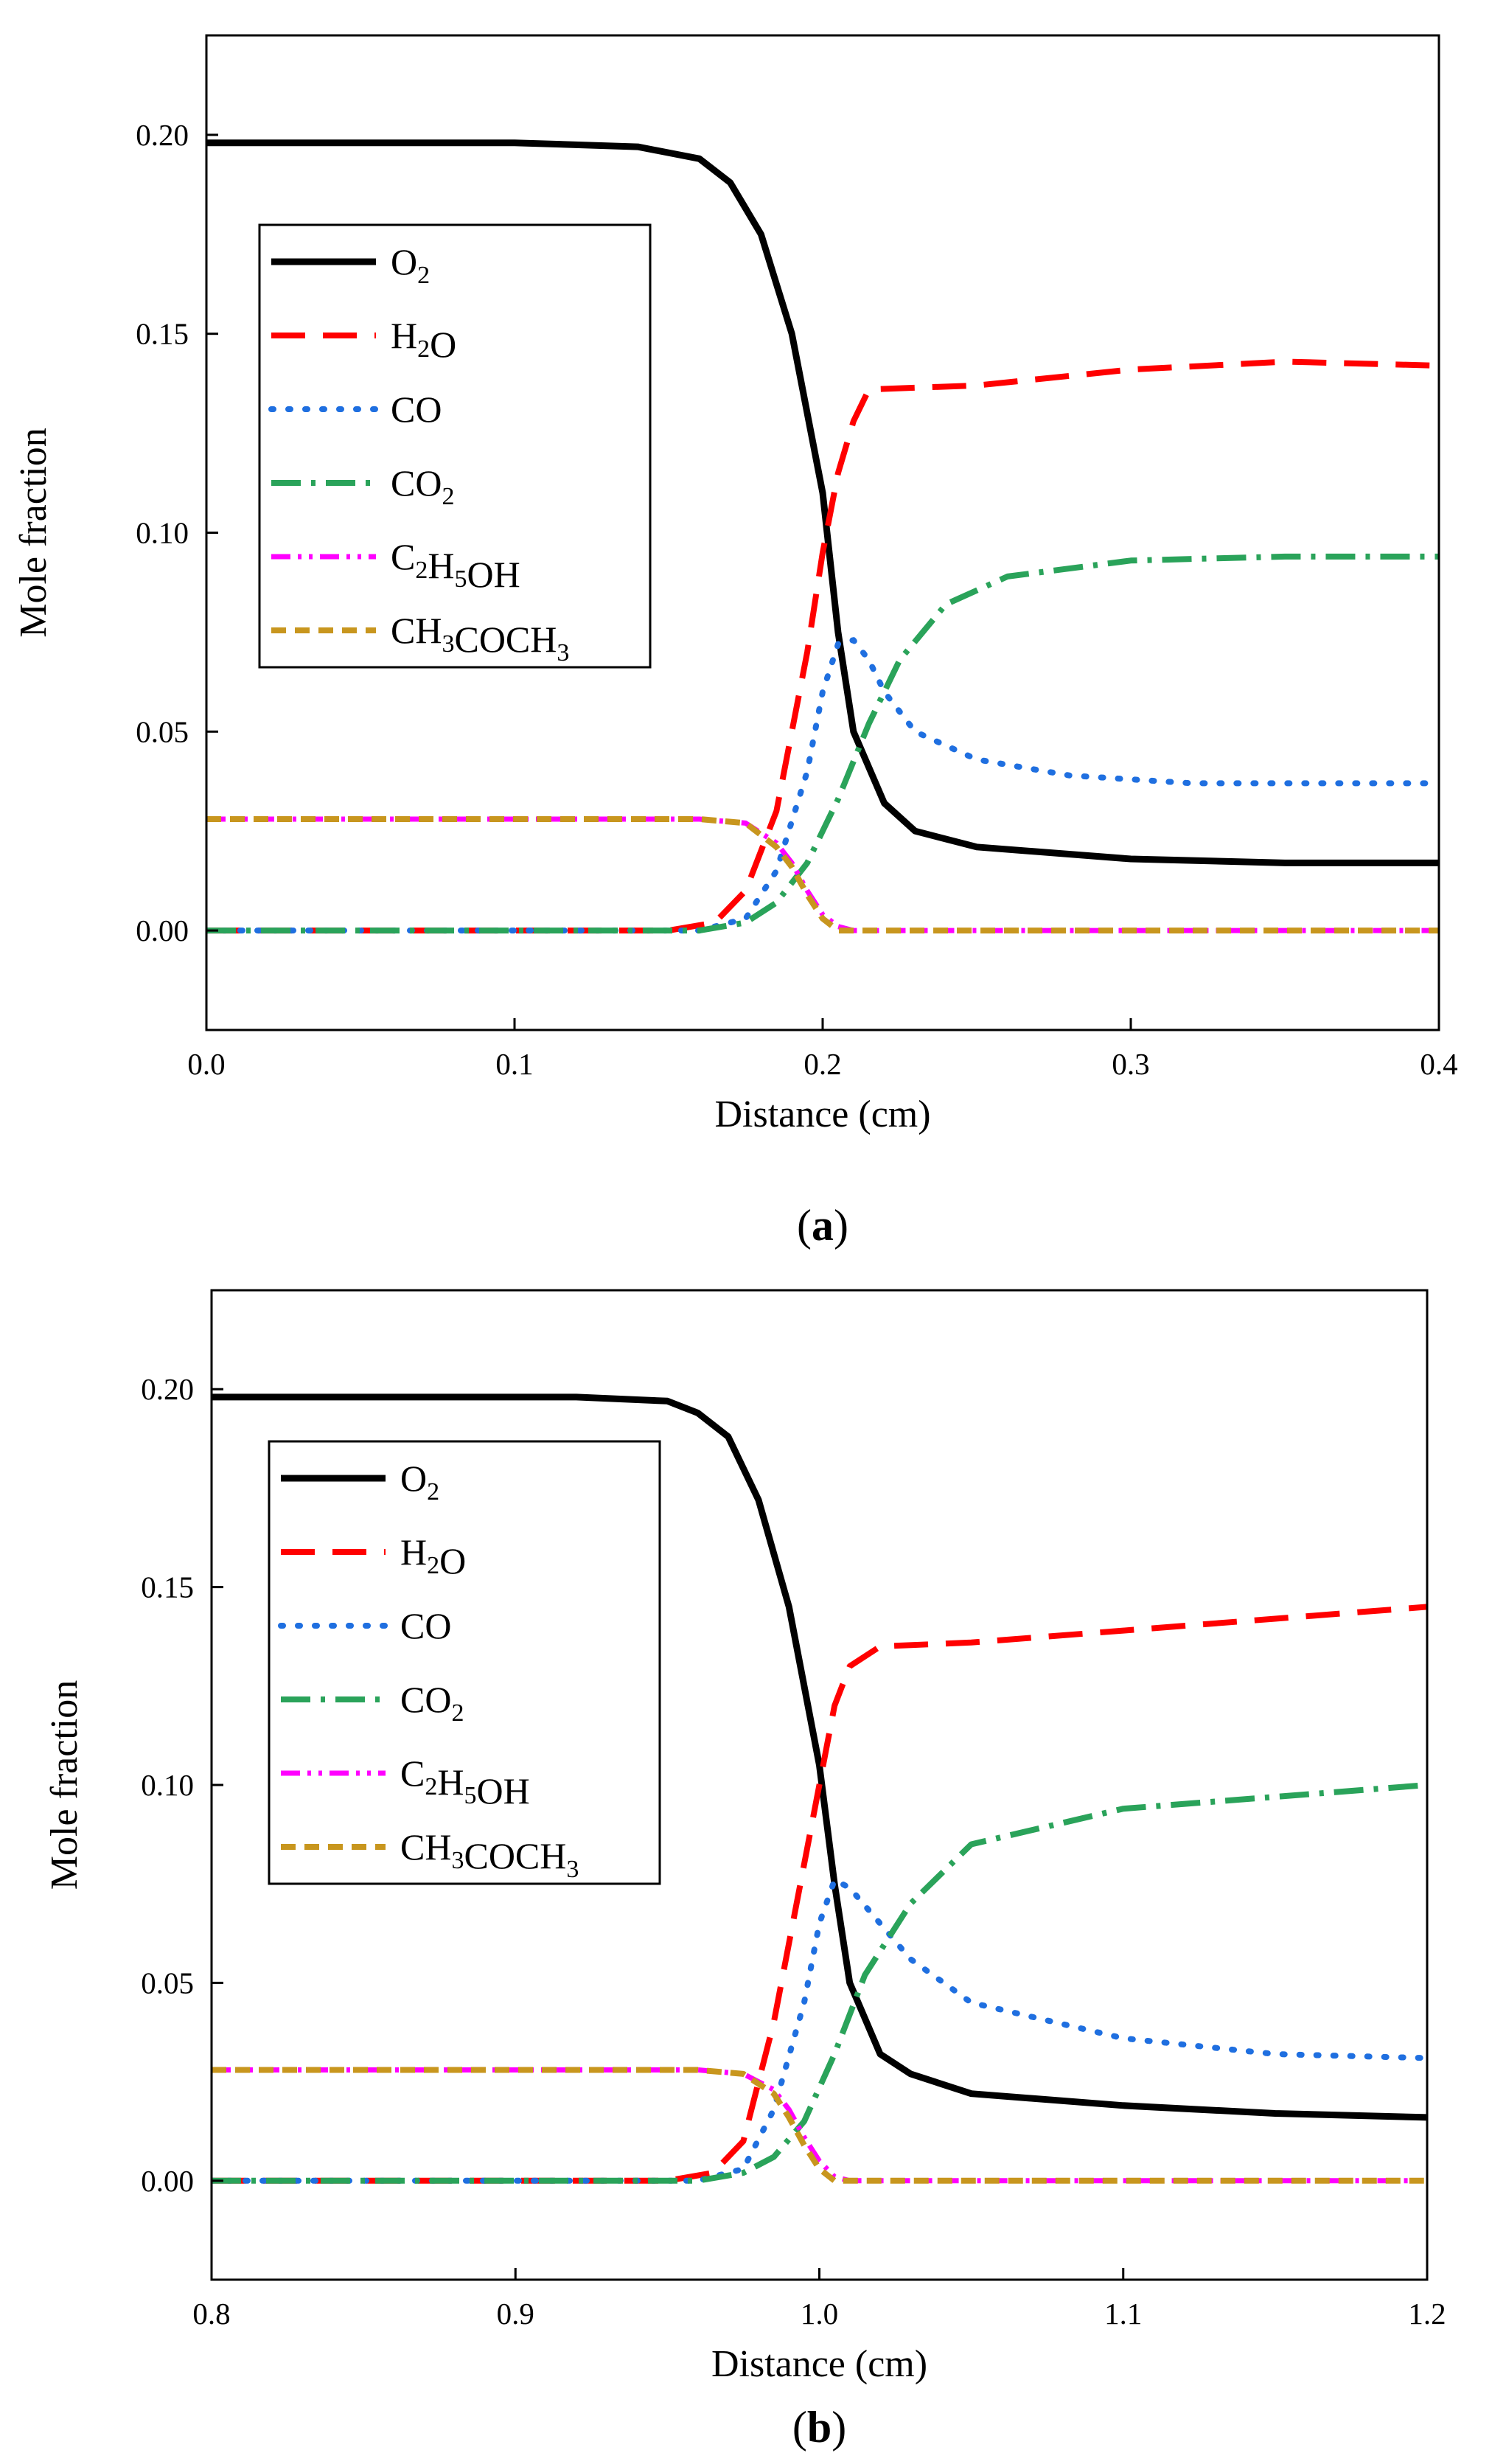 This screenshot has width=1492, height=2464. Describe the element at coordinates (514, 1064) in the screenshot. I see `x-tick-label: 0.1` at that location.